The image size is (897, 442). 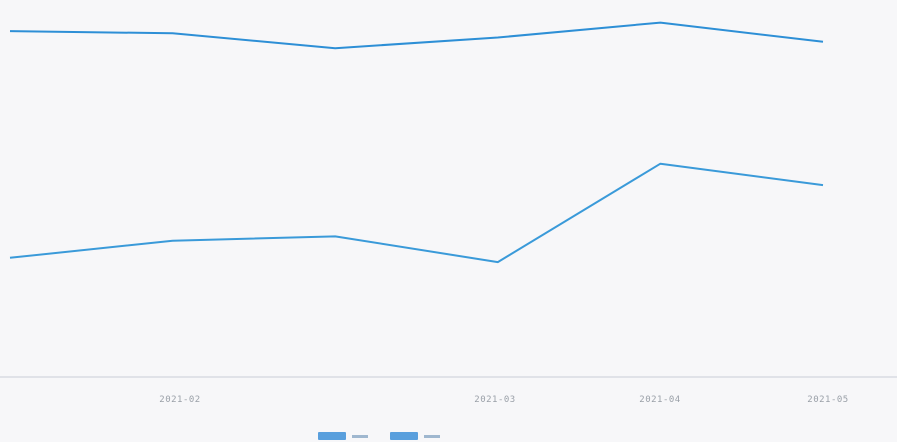 What do you see at coordinates (379, 436) in the screenshot?
I see `legend` at bounding box center [379, 436].